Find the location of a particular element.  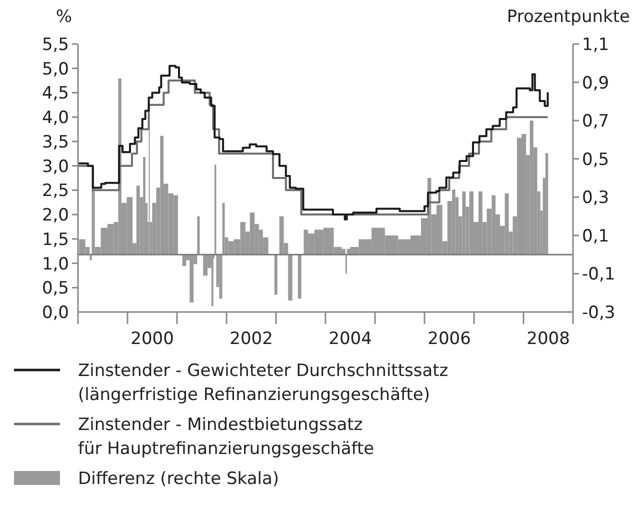

x-tick-label: 2006 is located at coordinates (449, 339).